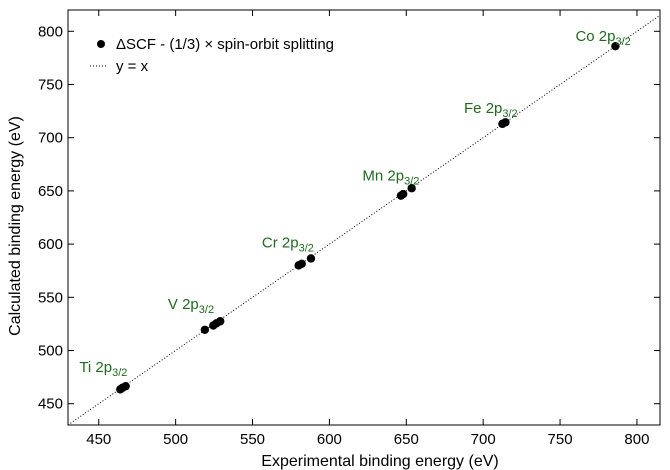  What do you see at coordinates (636, 439) in the screenshot?
I see `x-tick-label: 800` at bounding box center [636, 439].